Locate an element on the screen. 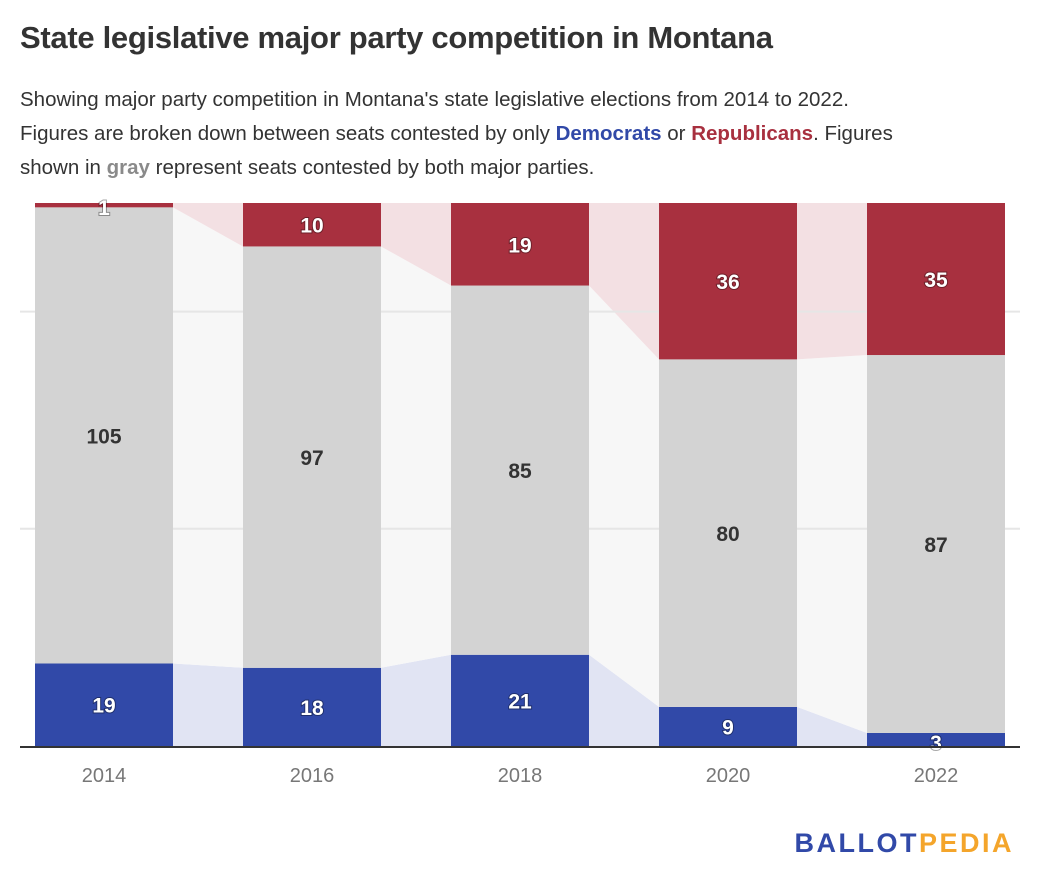 The height and width of the screenshot is (890, 1040). bar-republicans-2020 is located at coordinates (728, 281).